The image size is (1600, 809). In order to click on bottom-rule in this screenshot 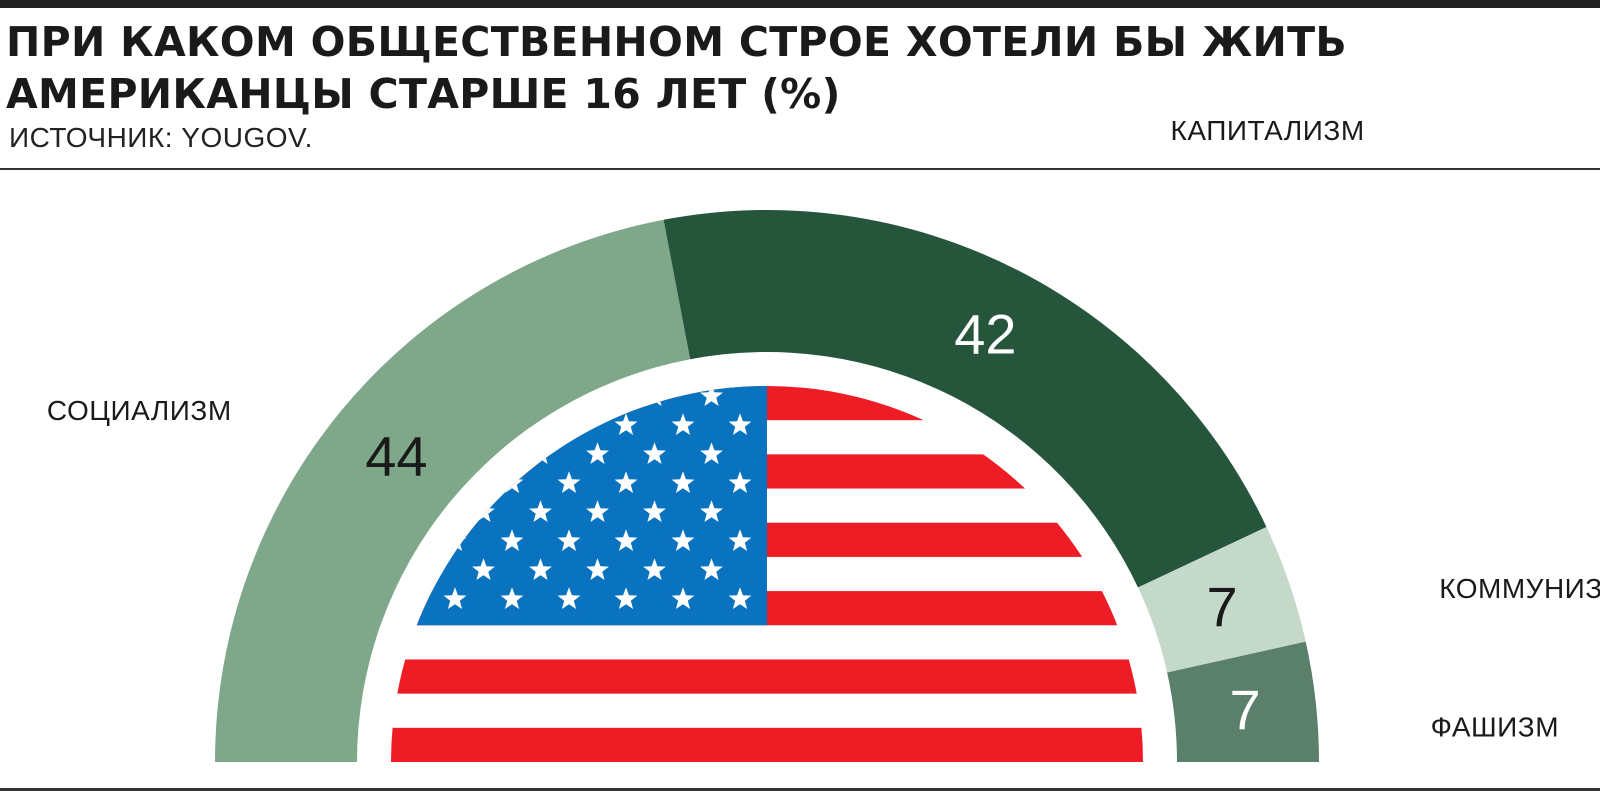, I will do `click(800, 789)`.